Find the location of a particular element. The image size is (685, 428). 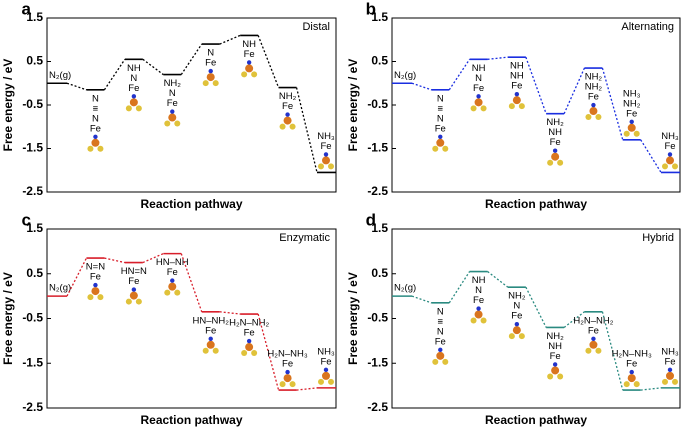

y-tick-label: 1.5 is located at coordinates (379, 17).